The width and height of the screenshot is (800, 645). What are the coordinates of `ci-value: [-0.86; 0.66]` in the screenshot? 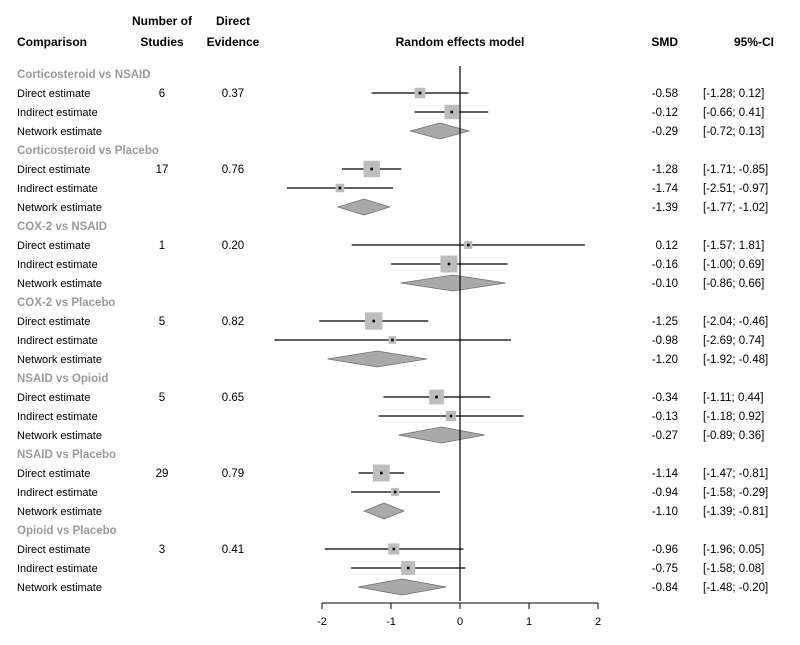 It's located at (733, 284).